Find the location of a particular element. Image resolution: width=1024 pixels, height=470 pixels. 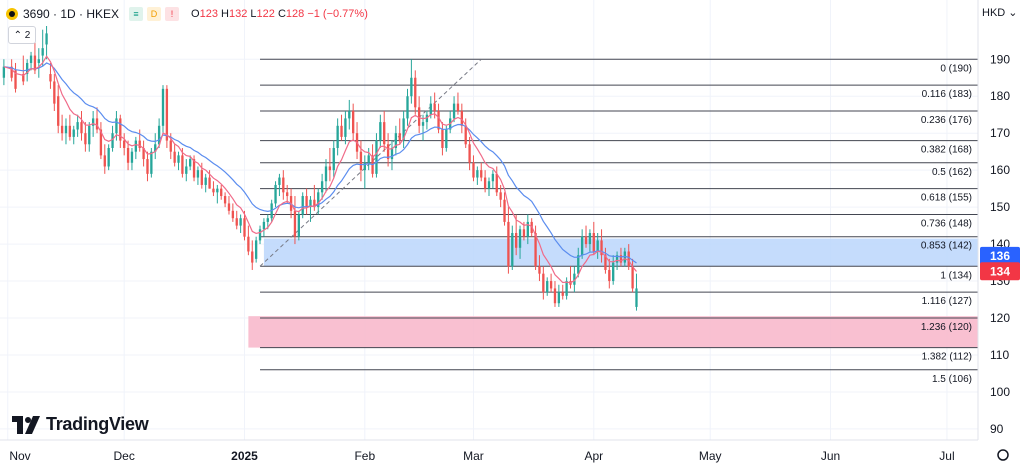

tradingview-logo: TradingView is located at coordinates (80, 424).